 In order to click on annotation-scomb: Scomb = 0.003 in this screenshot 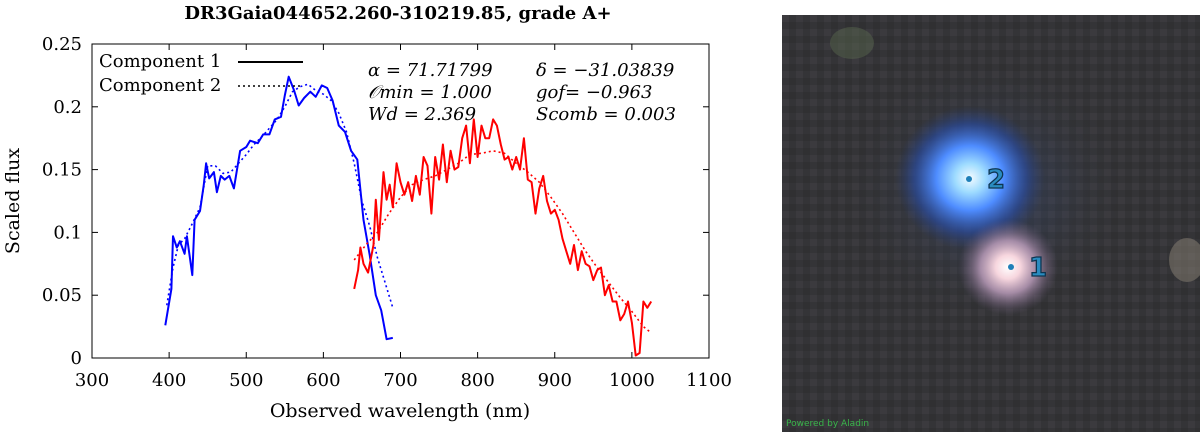, I will do `click(606, 114)`.